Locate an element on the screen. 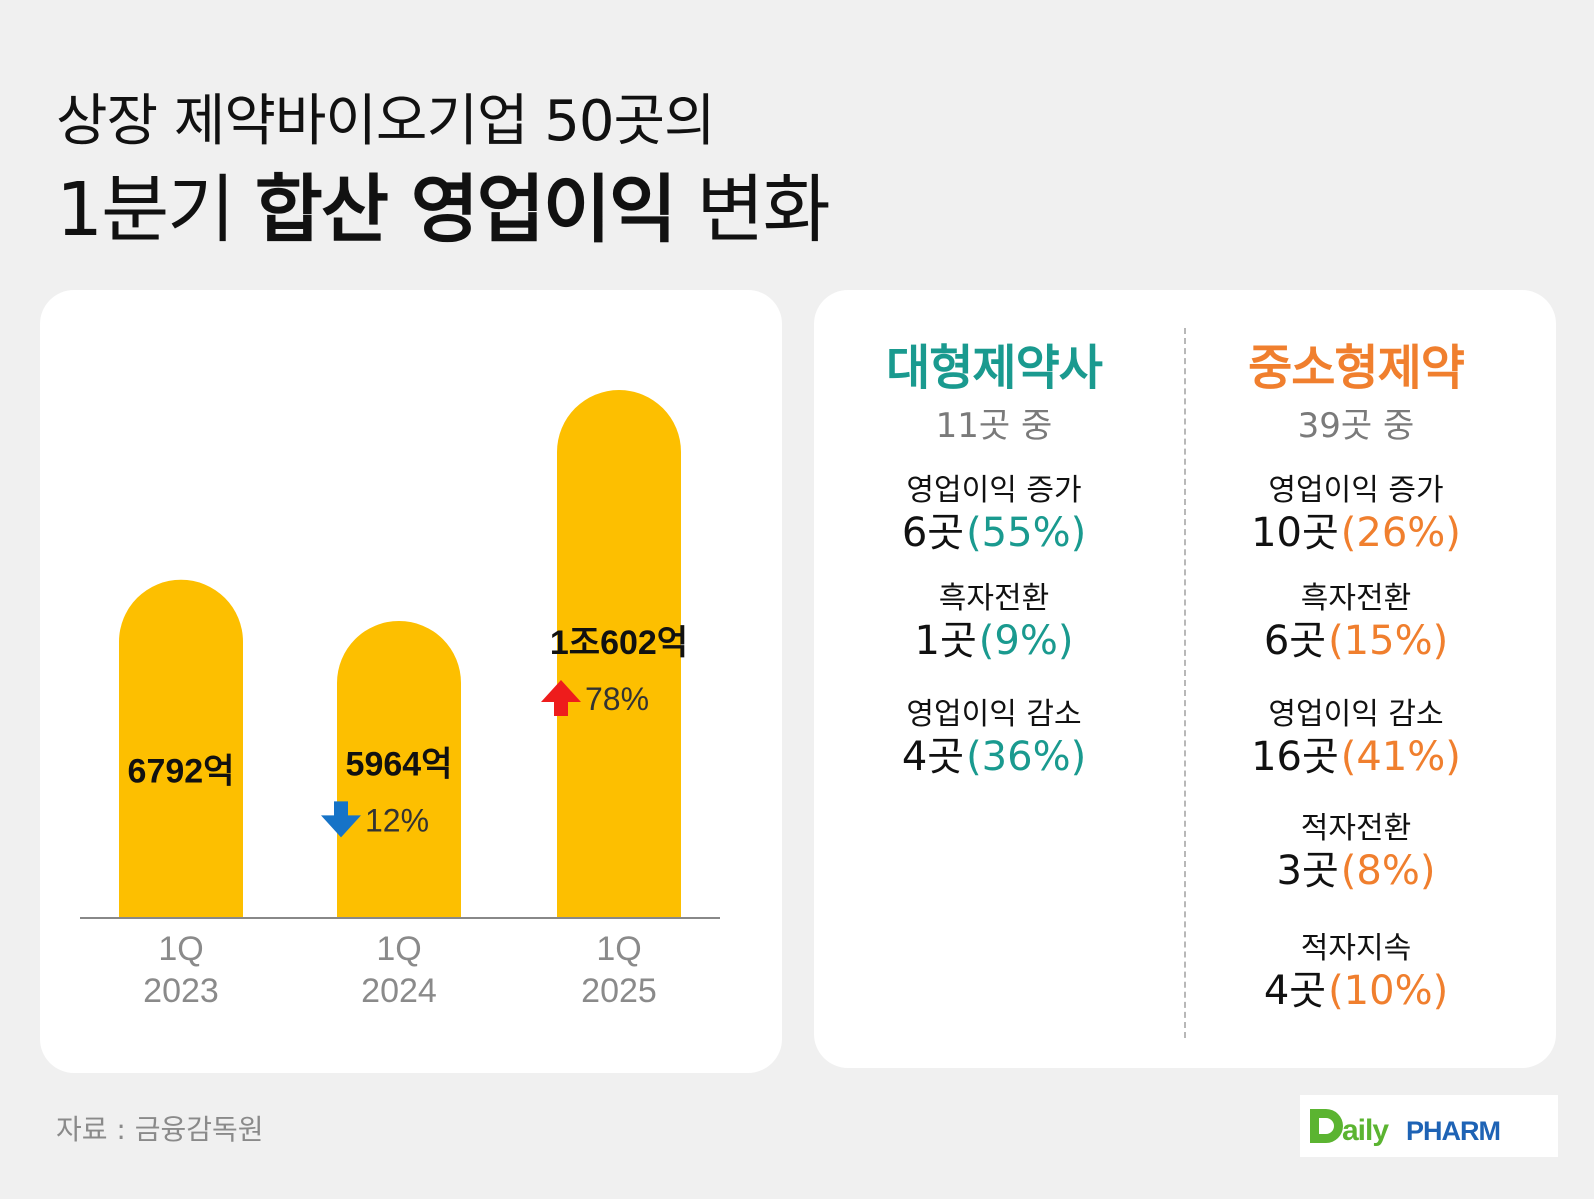 The height and width of the screenshot is (1199, 1594). stat-percent: (15%) is located at coordinates (1388, 641).